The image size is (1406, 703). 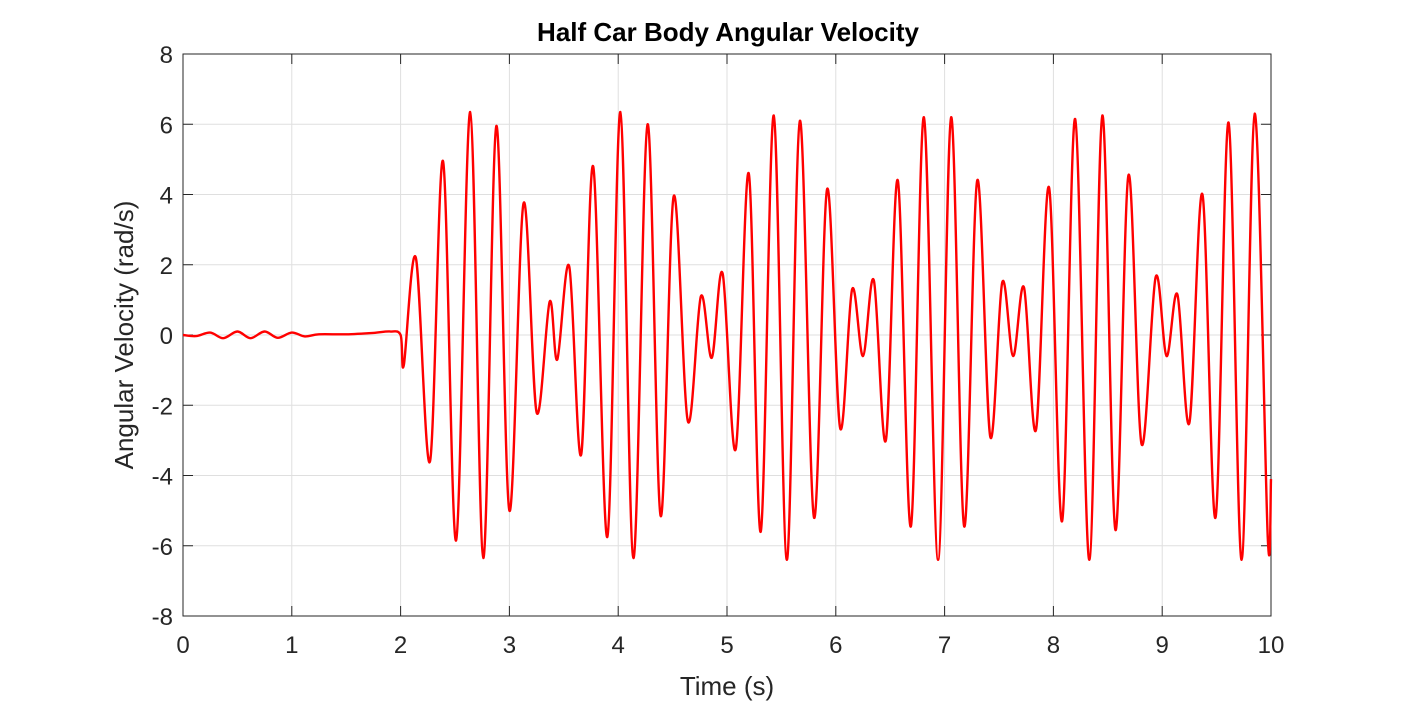 I want to click on x-tick-label: 10, so click(x=1271, y=645).